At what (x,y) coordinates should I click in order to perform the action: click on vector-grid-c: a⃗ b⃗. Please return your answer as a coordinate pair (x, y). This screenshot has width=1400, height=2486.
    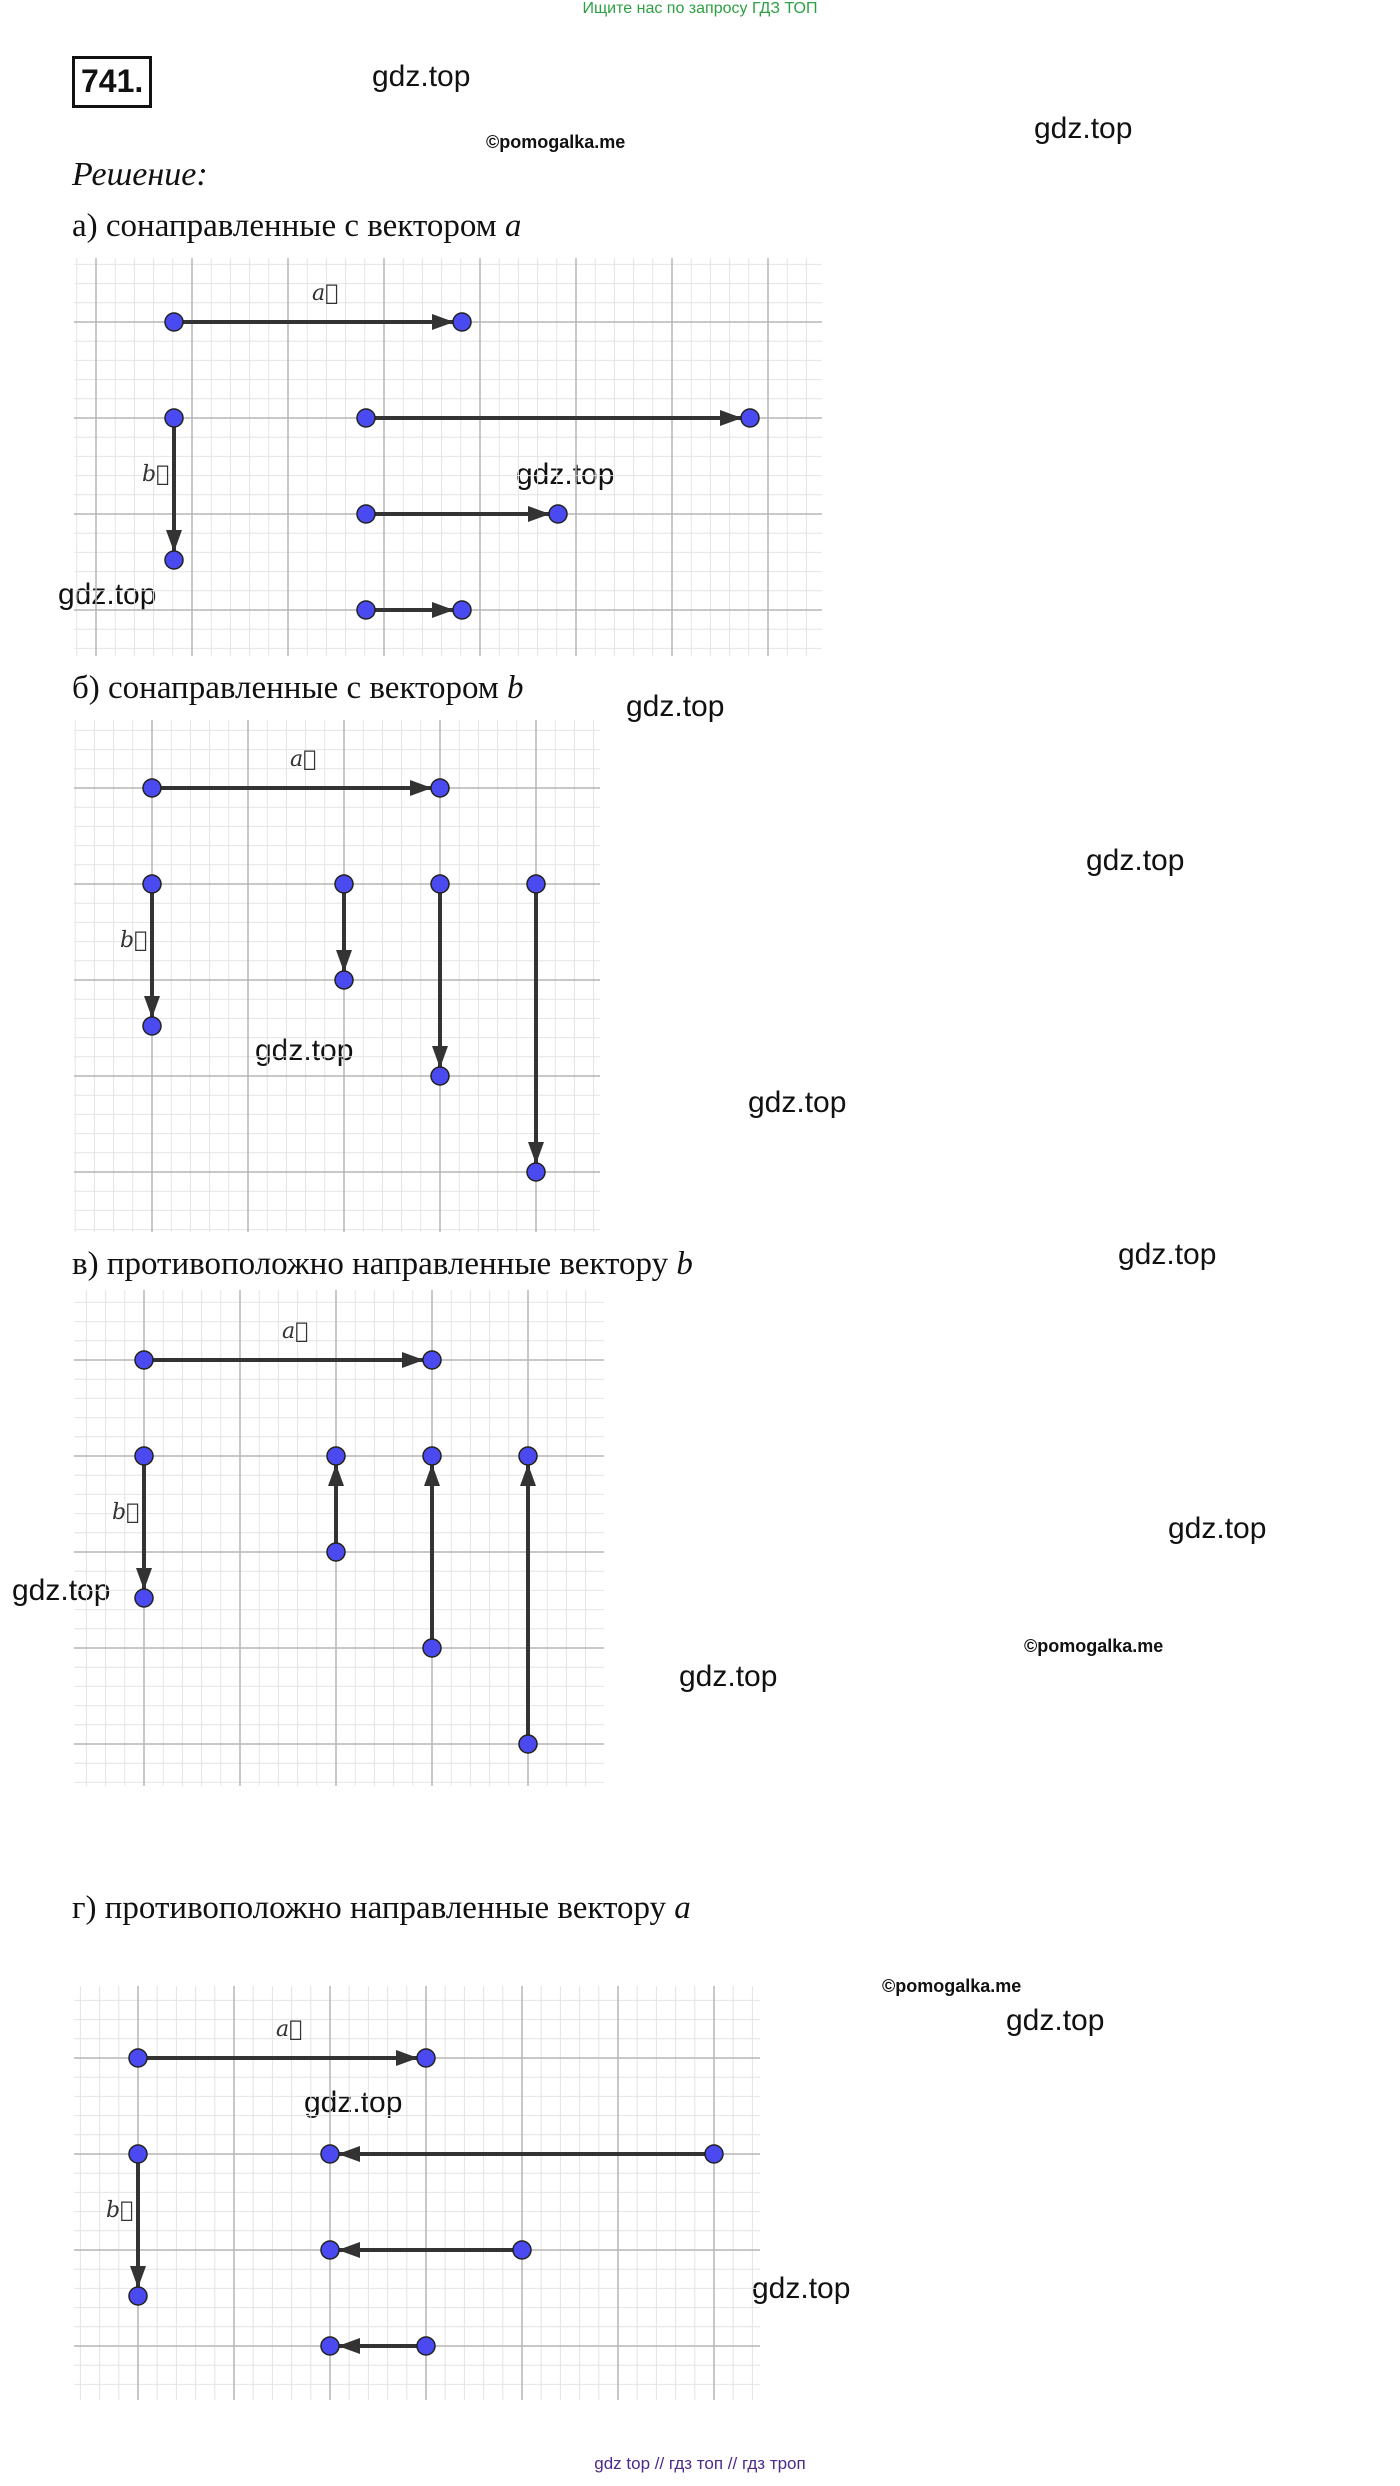
    Looking at the image, I should click on (339, 1538).